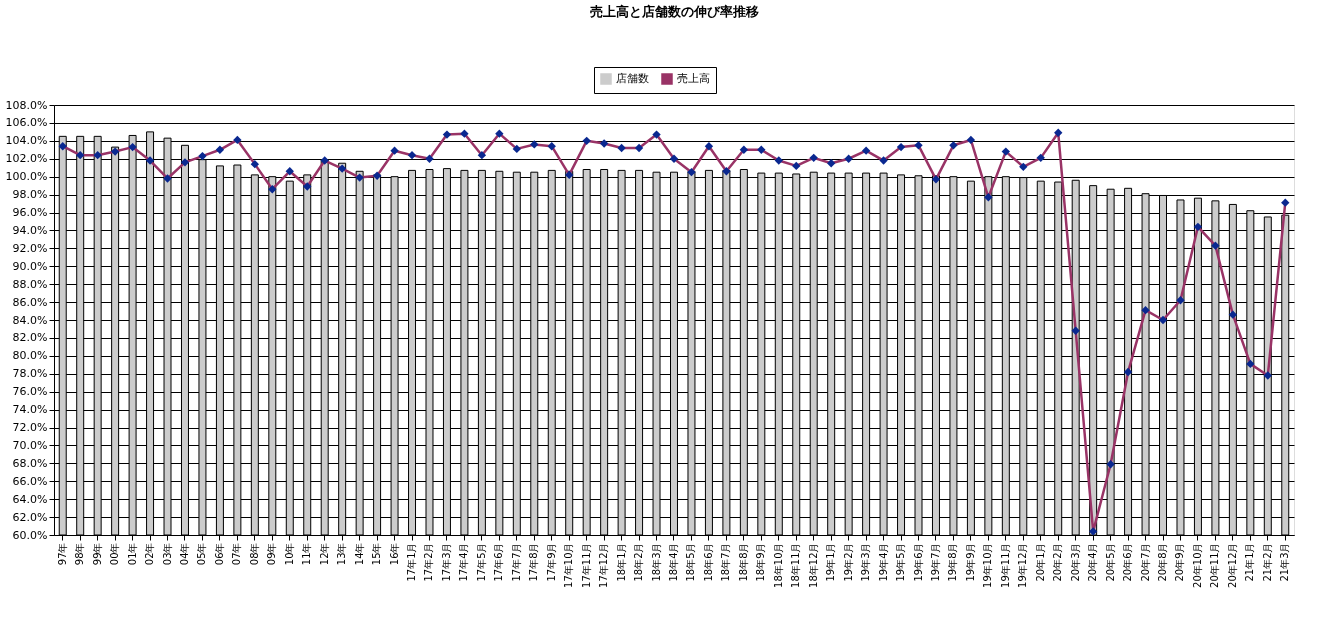 The height and width of the screenshot is (618, 1343). What do you see at coordinates (26, 123) in the screenshot?
I see `y-tick-label: 106.0%` at bounding box center [26, 123].